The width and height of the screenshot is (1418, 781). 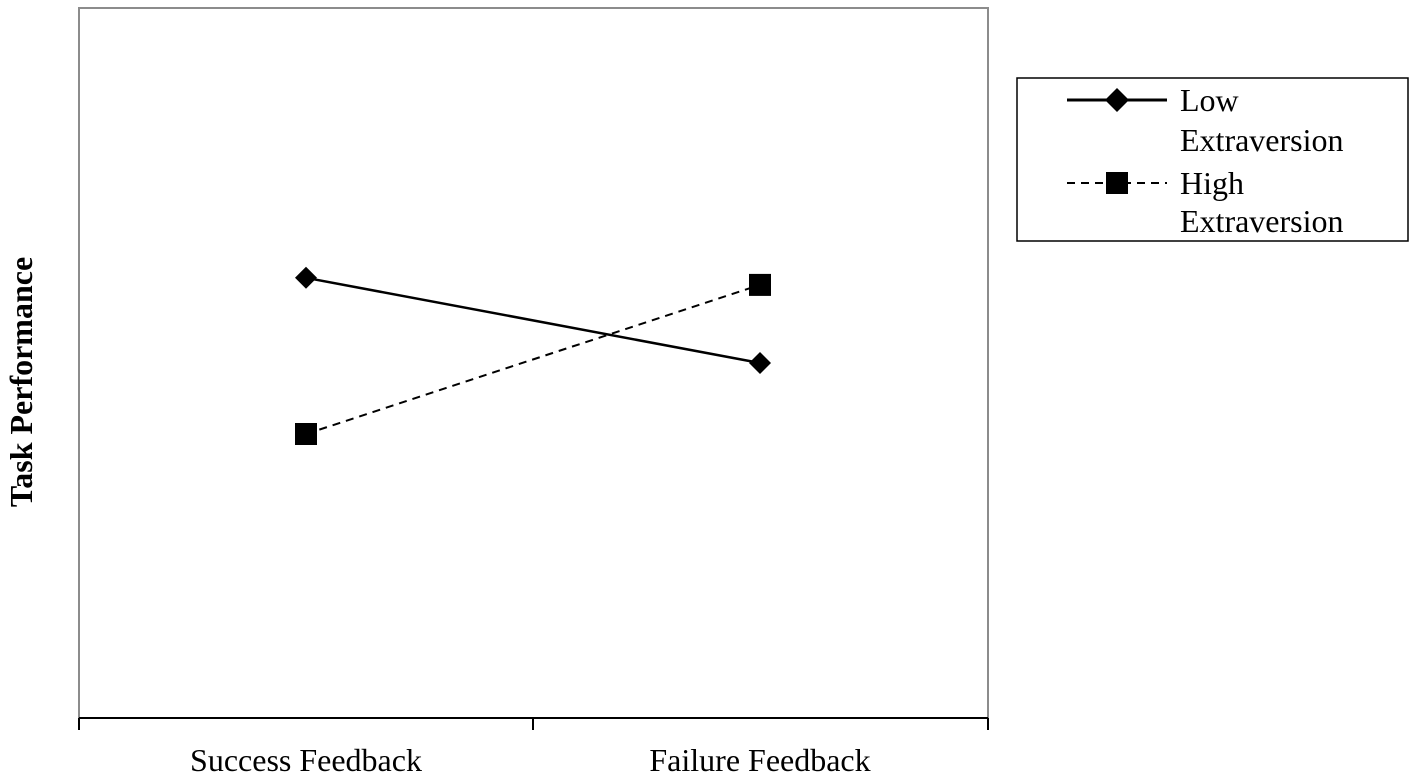 What do you see at coordinates (21, 382) in the screenshot?
I see `y-axis-label: Task Performance` at bounding box center [21, 382].